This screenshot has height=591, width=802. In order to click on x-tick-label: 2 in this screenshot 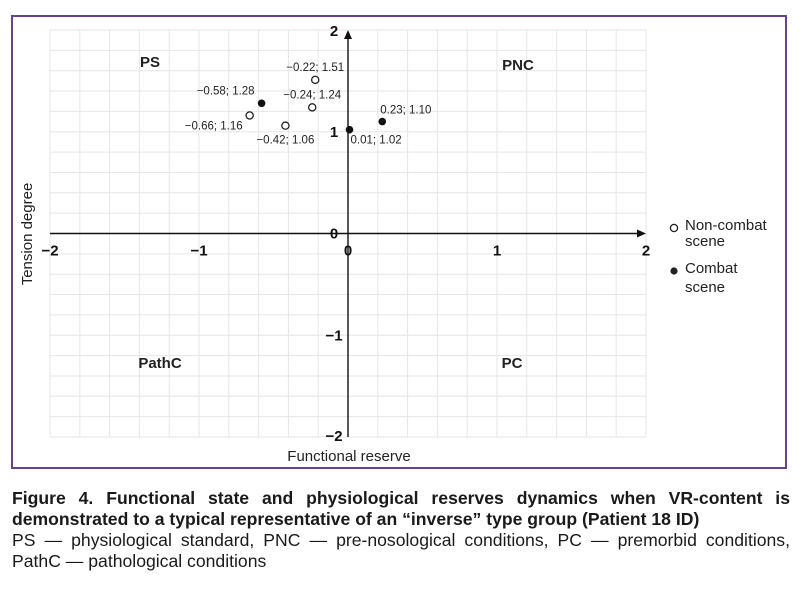, I will do `click(646, 251)`.